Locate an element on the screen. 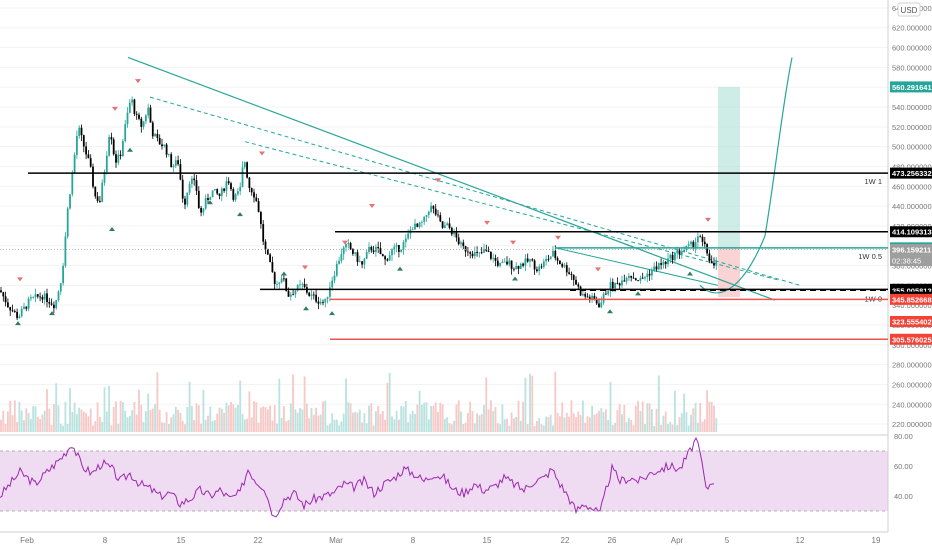 This screenshot has width=932, height=550. time-tick-label: Feb is located at coordinates (27, 540).